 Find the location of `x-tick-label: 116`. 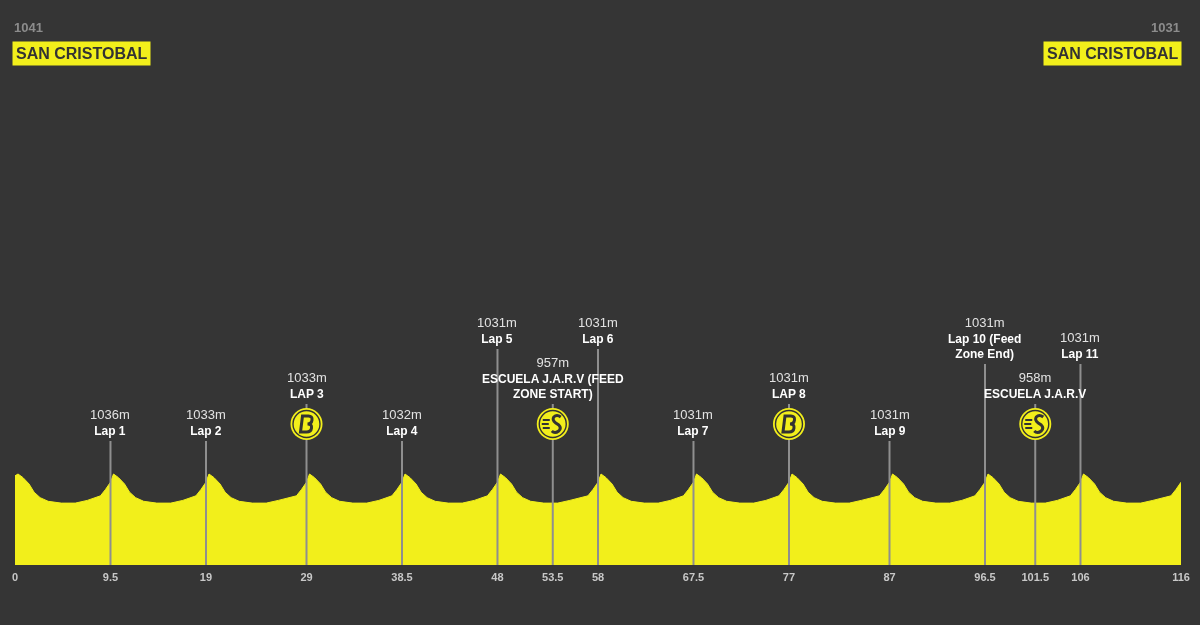

x-tick-label: 116 is located at coordinates (1181, 577).